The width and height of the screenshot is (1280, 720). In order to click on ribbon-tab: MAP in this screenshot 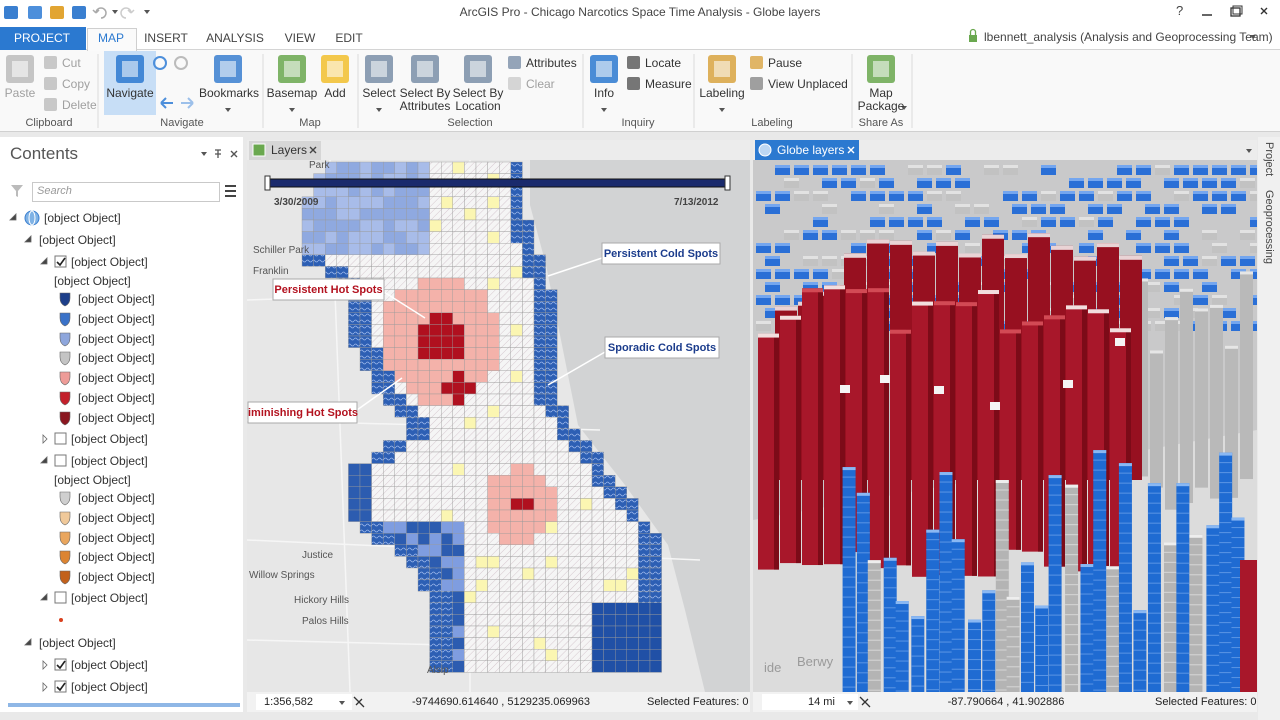, I will do `click(110, 38)`.